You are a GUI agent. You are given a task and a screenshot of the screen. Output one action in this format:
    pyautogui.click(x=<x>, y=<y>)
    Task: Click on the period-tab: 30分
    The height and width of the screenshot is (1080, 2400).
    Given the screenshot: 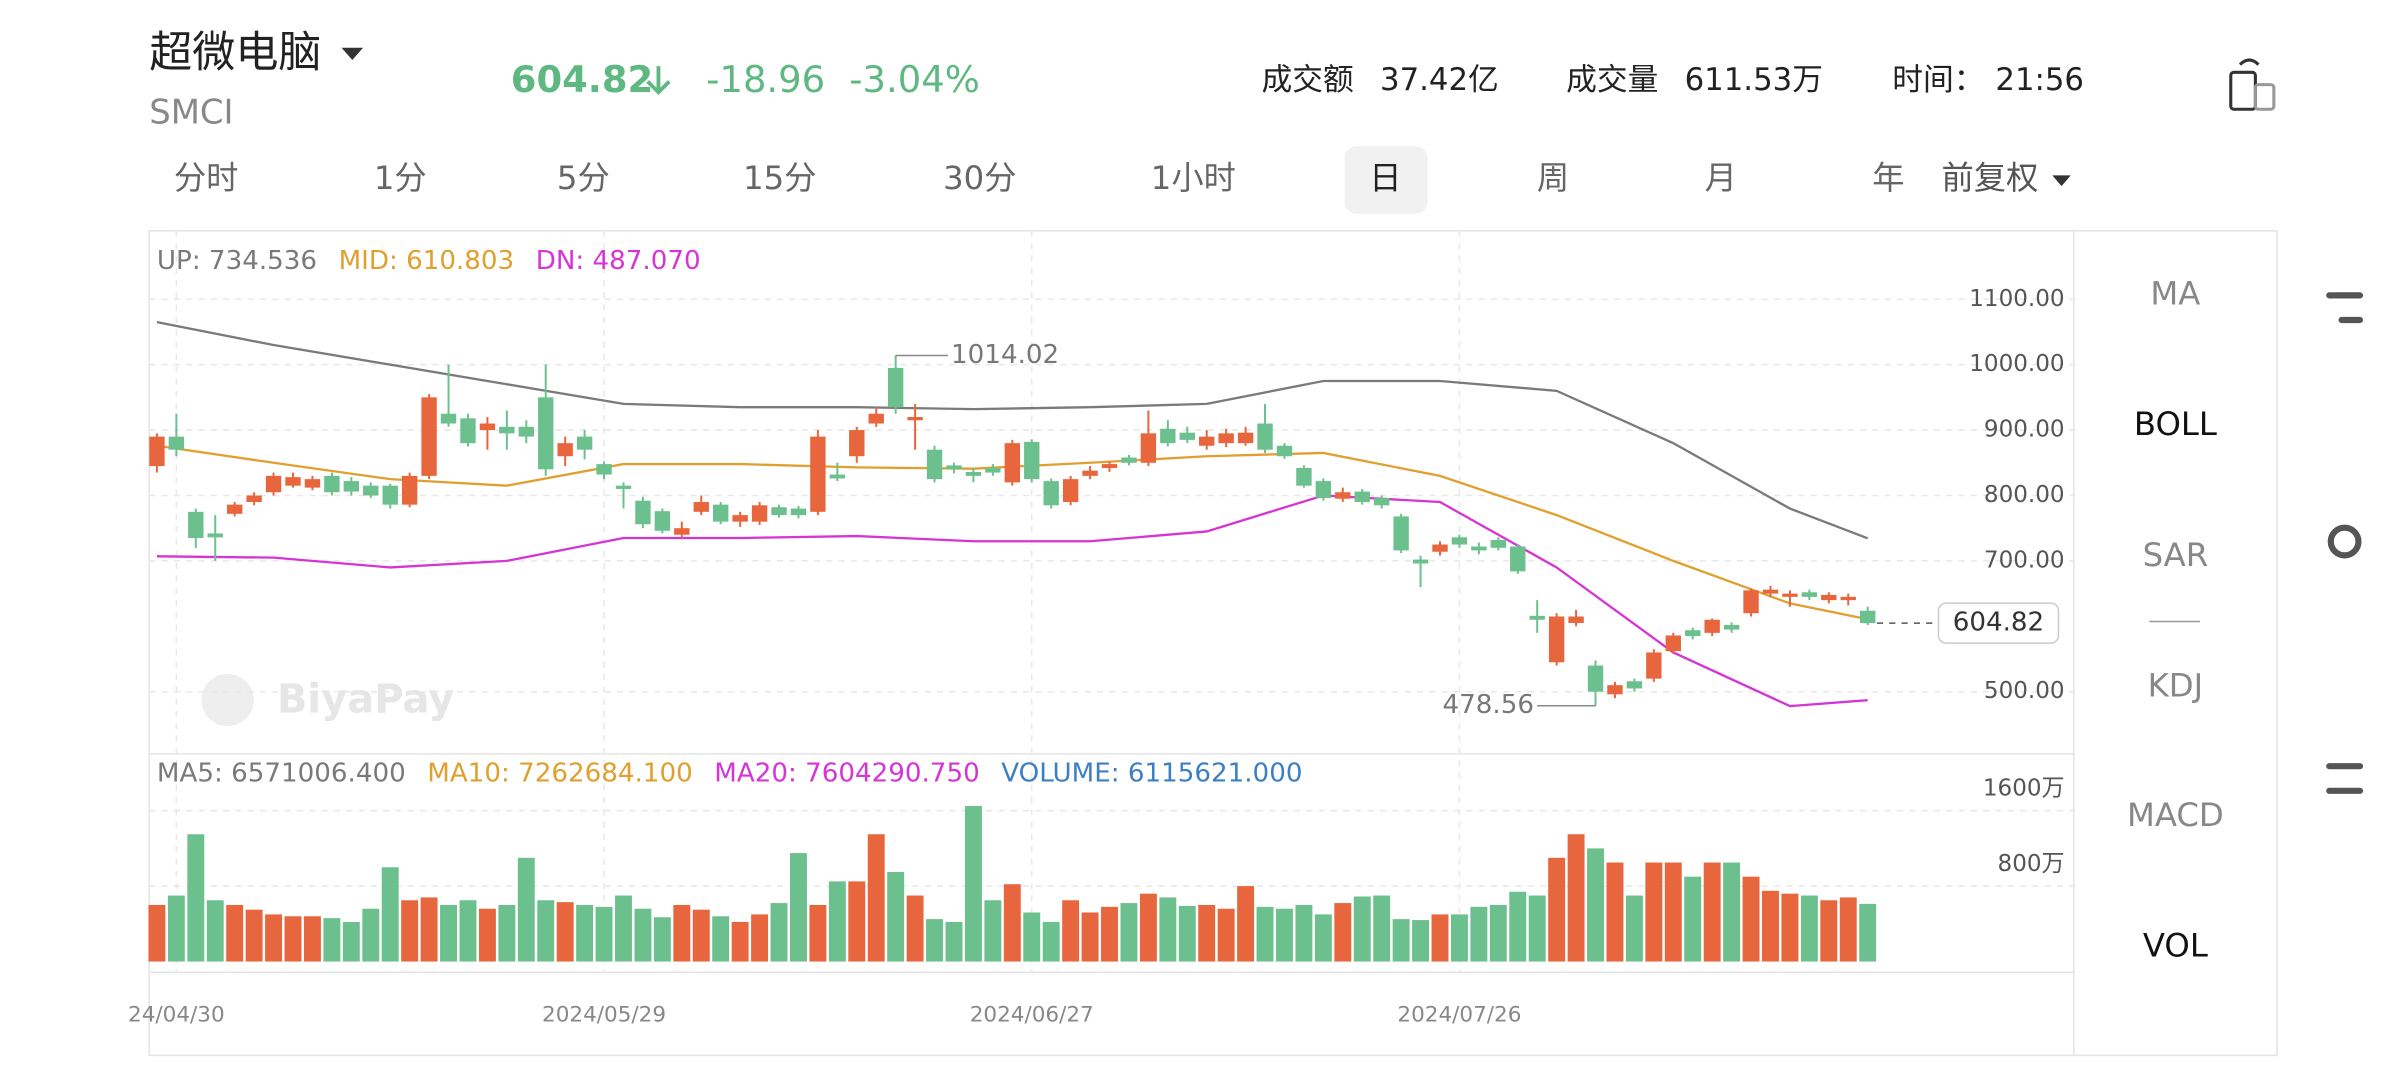 What is the action you would take?
    pyautogui.click(x=979, y=178)
    